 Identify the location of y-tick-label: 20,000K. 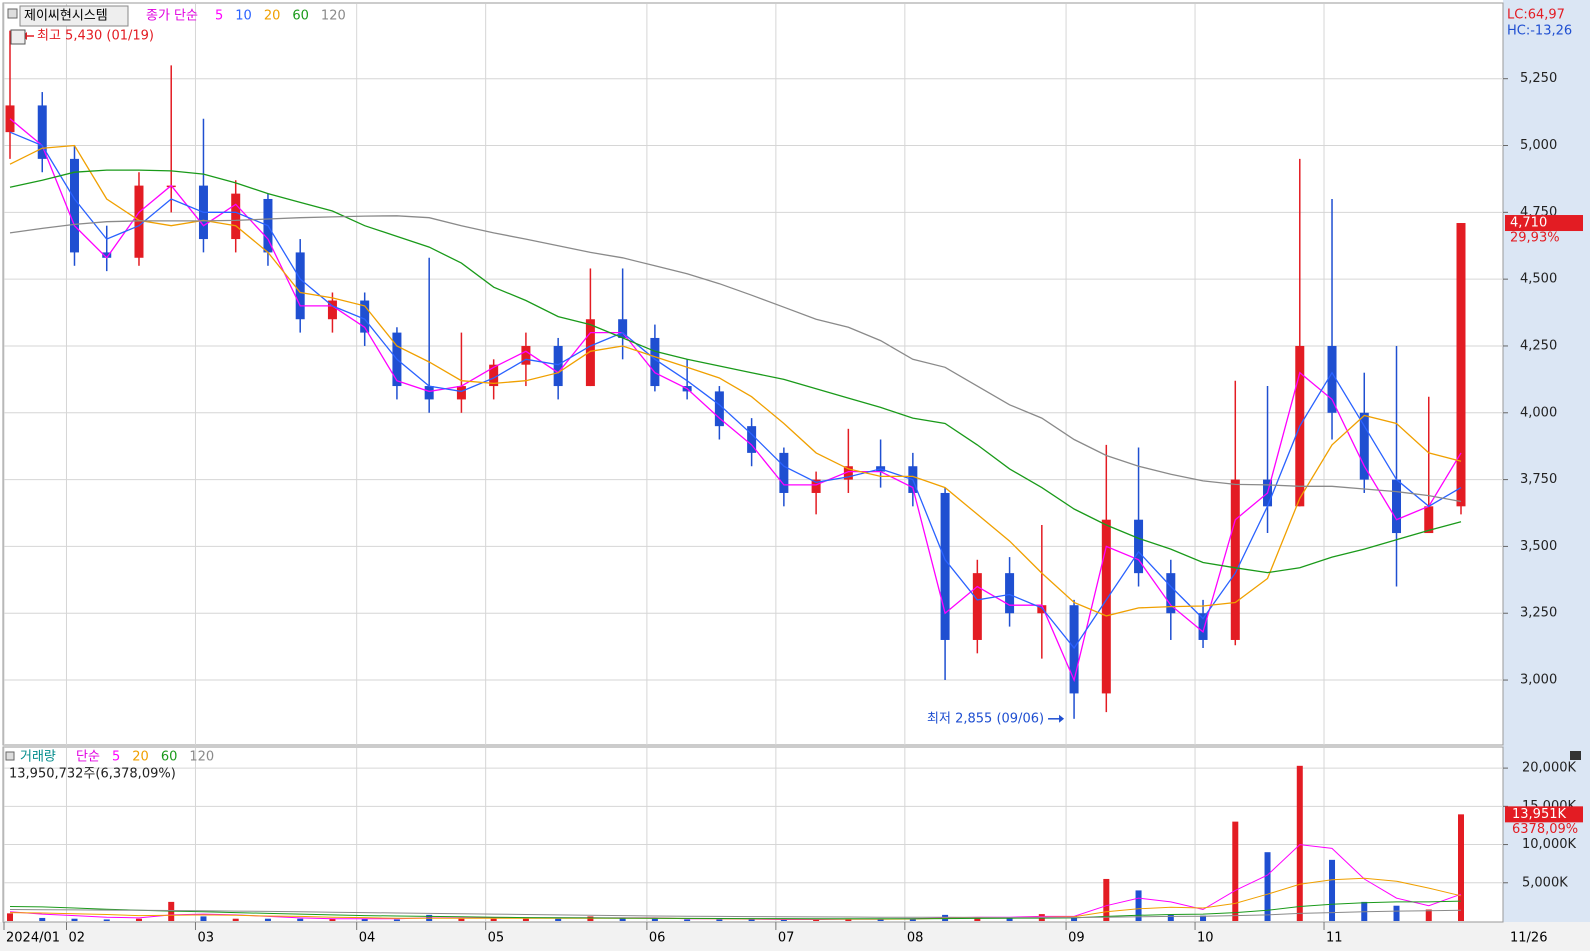
(1549, 768).